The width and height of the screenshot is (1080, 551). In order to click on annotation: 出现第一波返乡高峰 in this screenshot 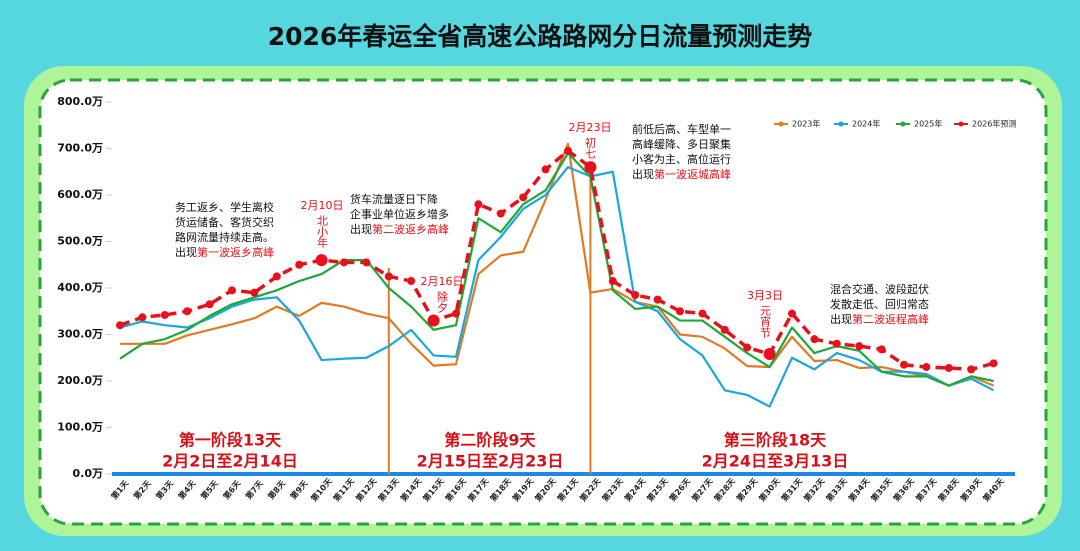, I will do `click(224, 252)`.